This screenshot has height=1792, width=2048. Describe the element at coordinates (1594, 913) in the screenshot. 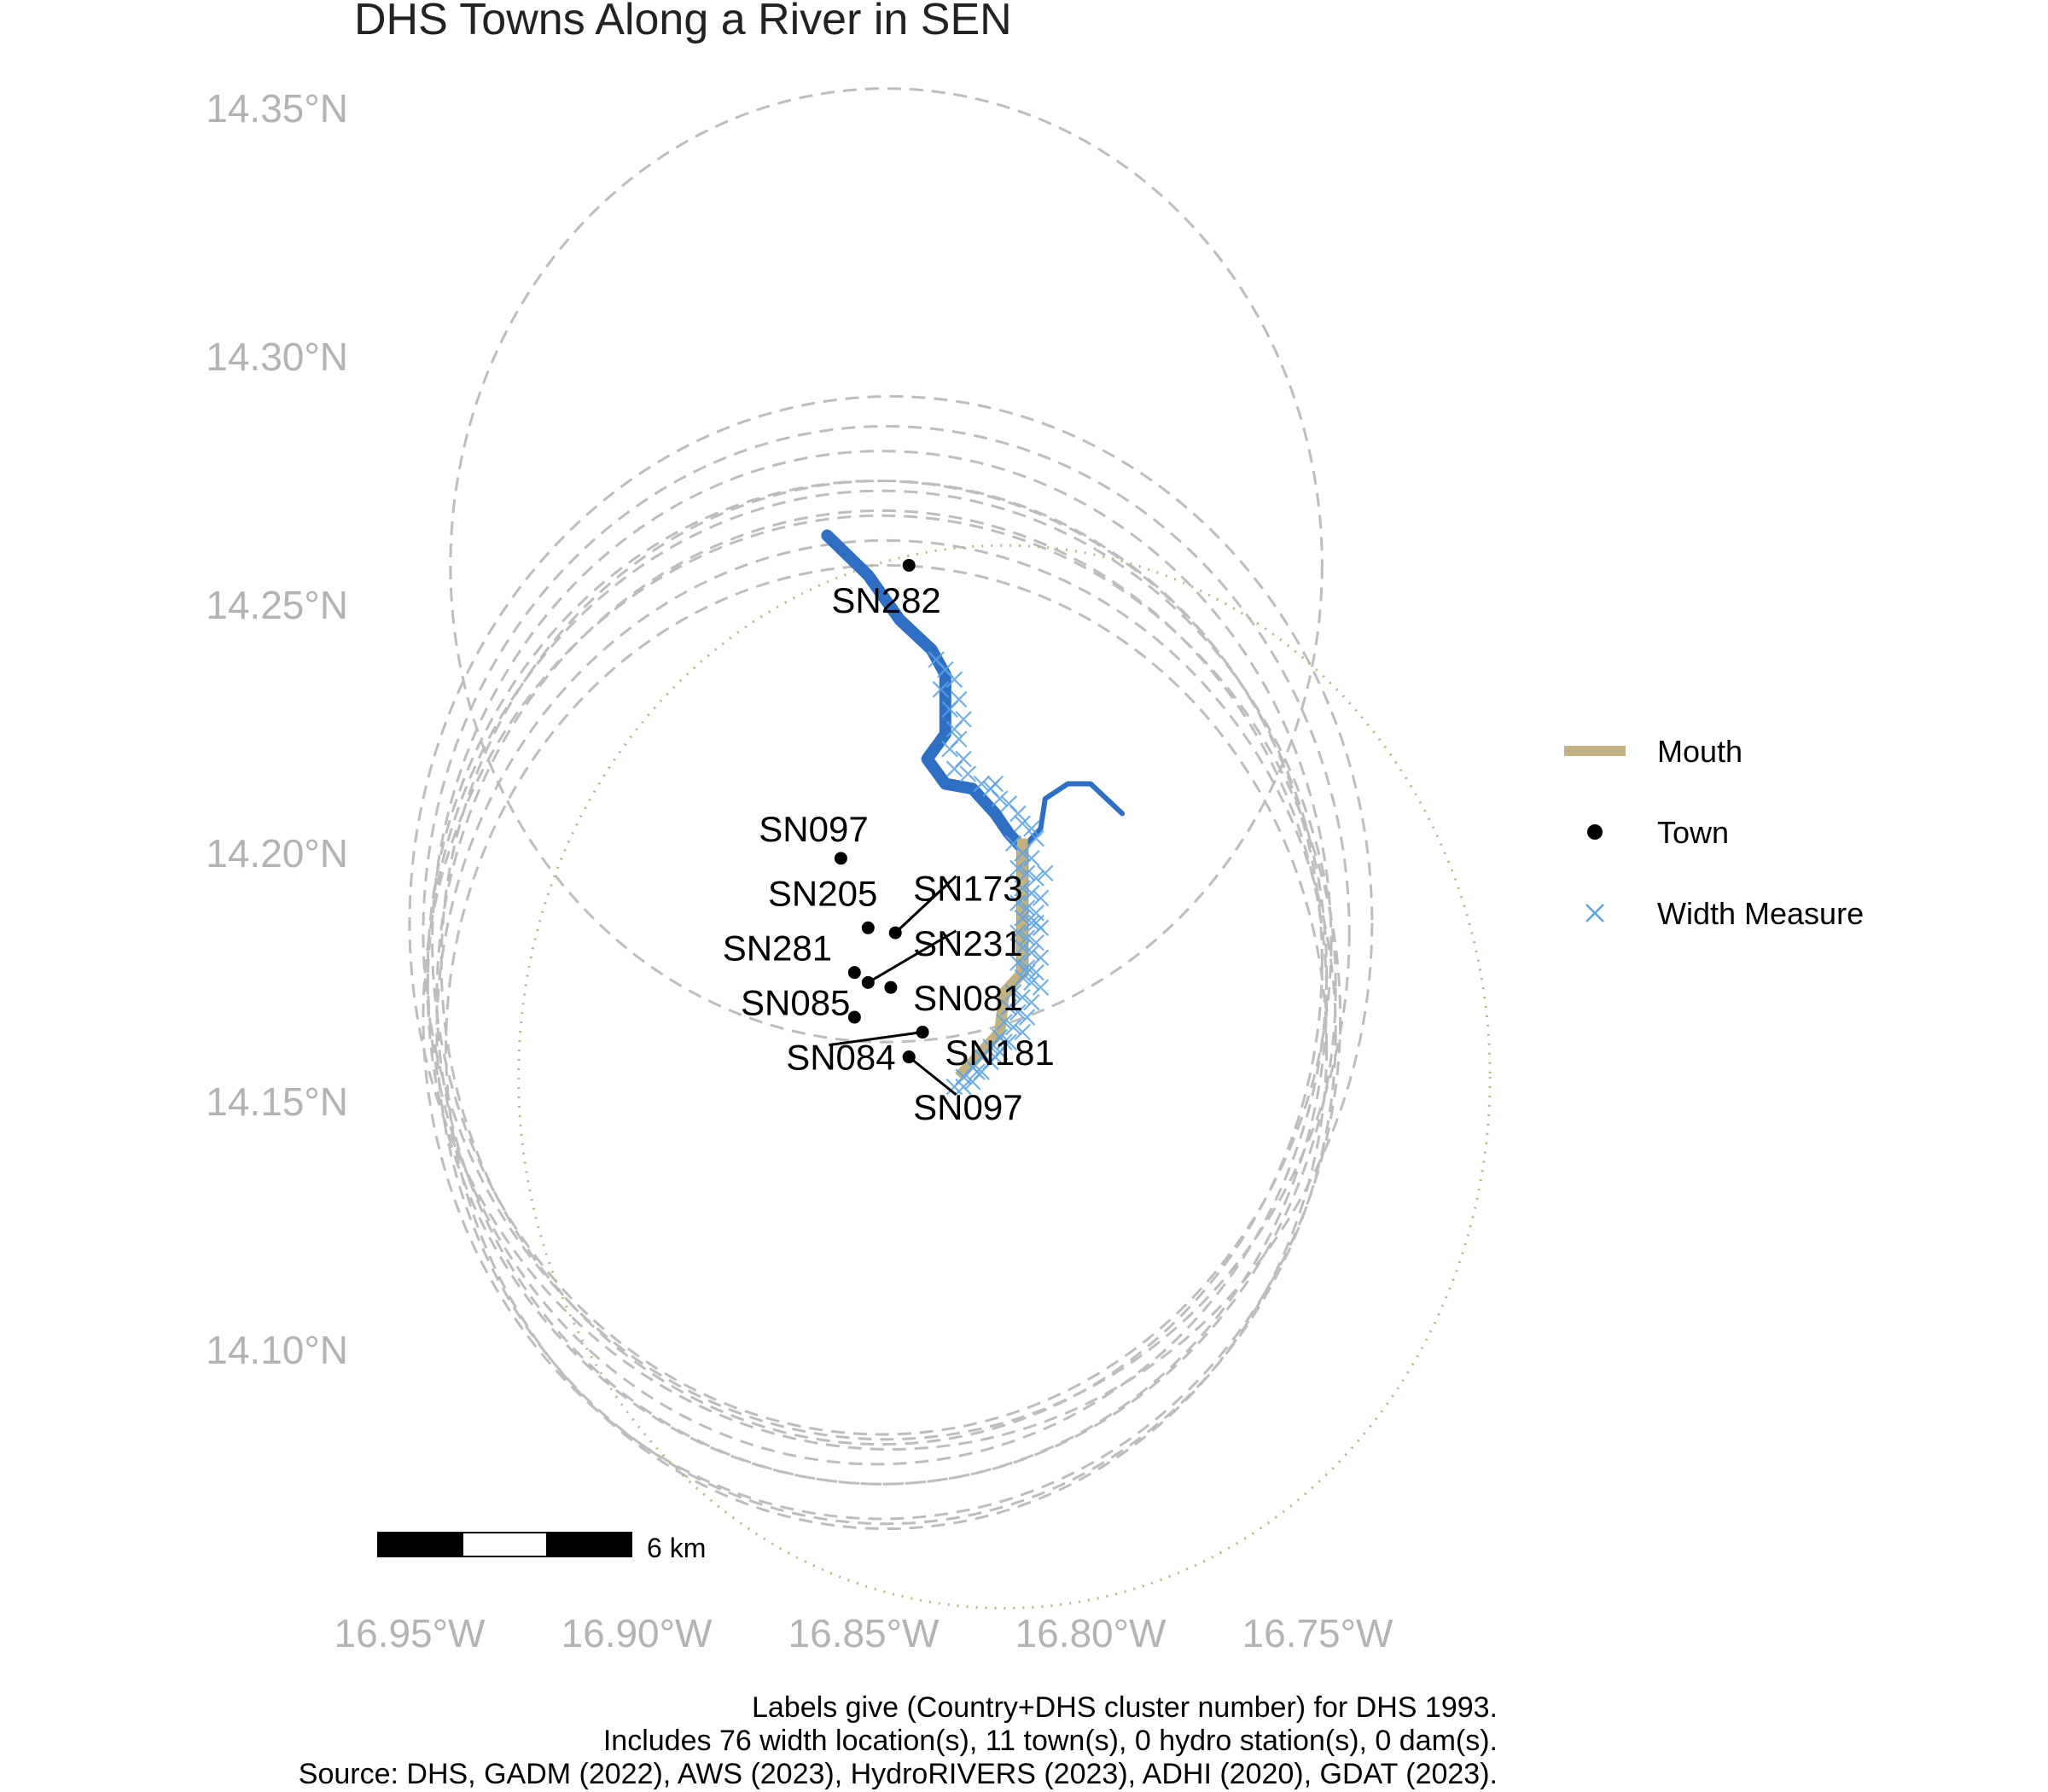

I see `legend-width-measure-swatch` at that location.